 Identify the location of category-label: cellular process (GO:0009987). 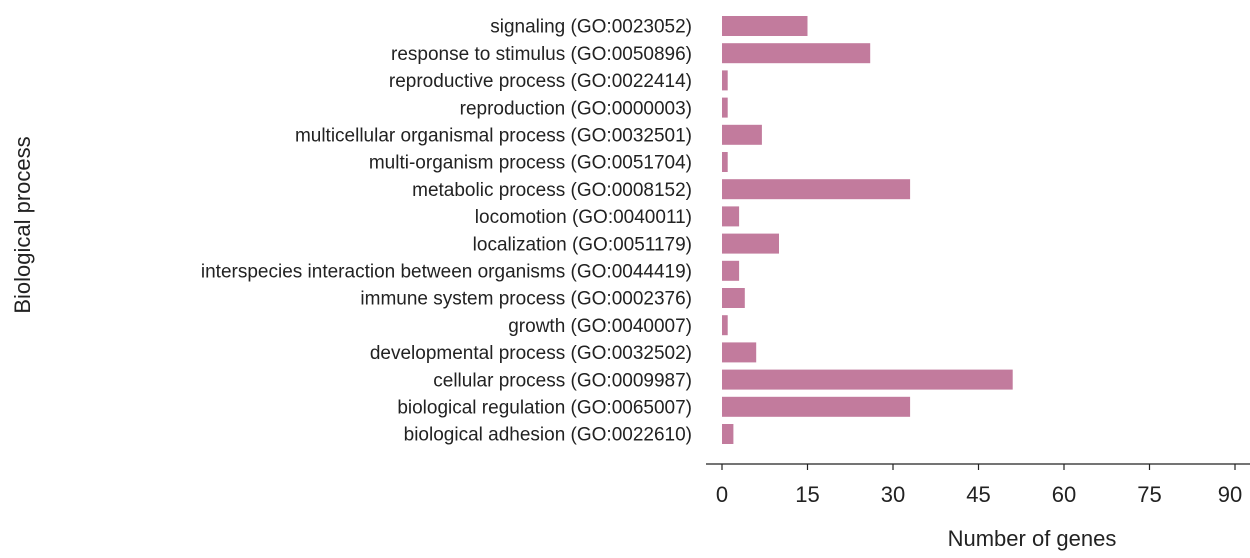
(562, 380).